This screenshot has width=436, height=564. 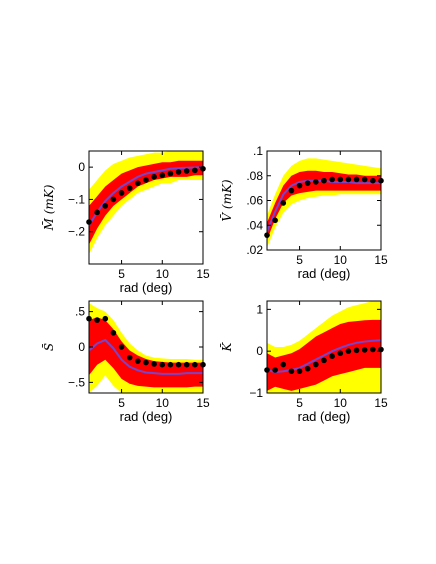 What do you see at coordinates (80, 312) in the screenshot?
I see `y-tick-label: .5` at bounding box center [80, 312].